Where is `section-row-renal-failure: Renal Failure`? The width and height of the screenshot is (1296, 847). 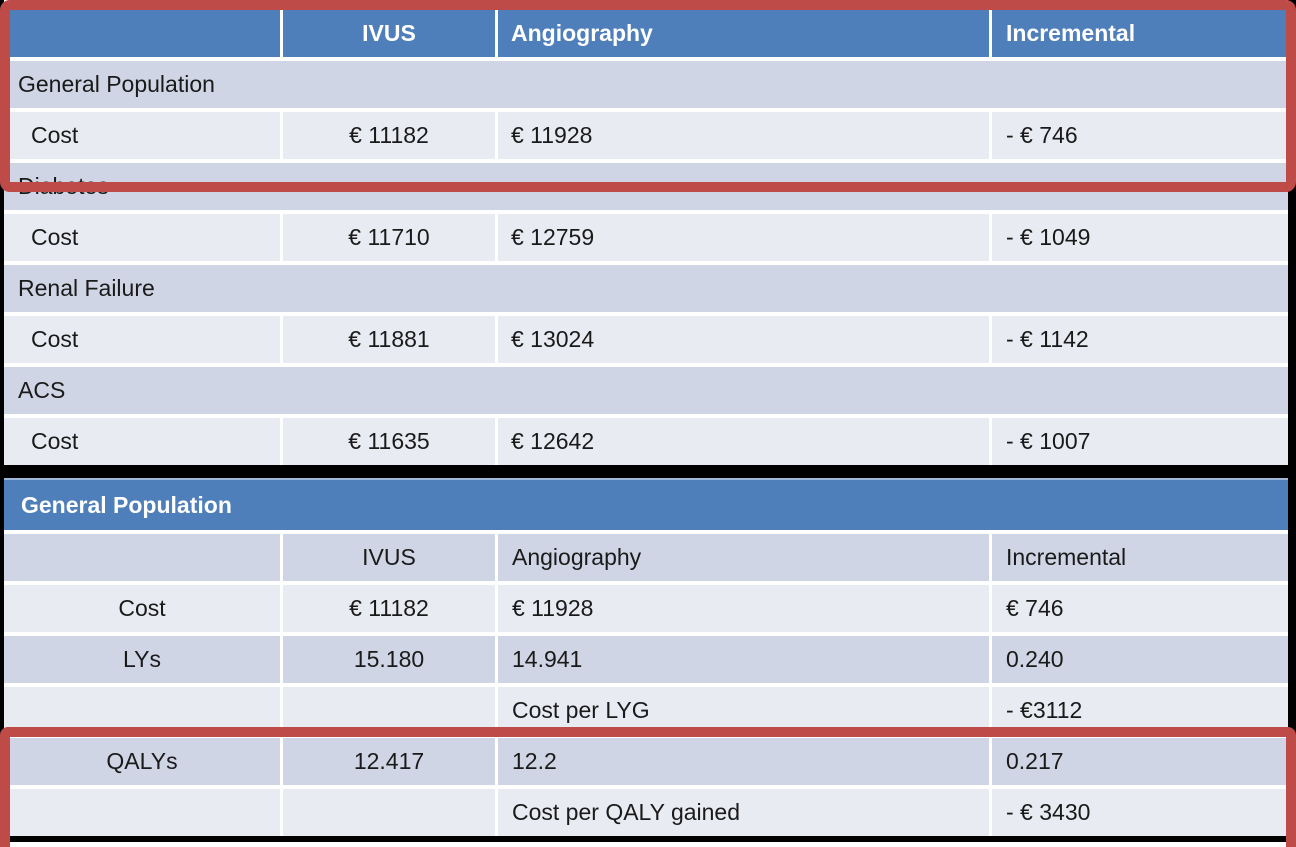
section-row-renal-failure: Renal Failure is located at coordinates (646, 288).